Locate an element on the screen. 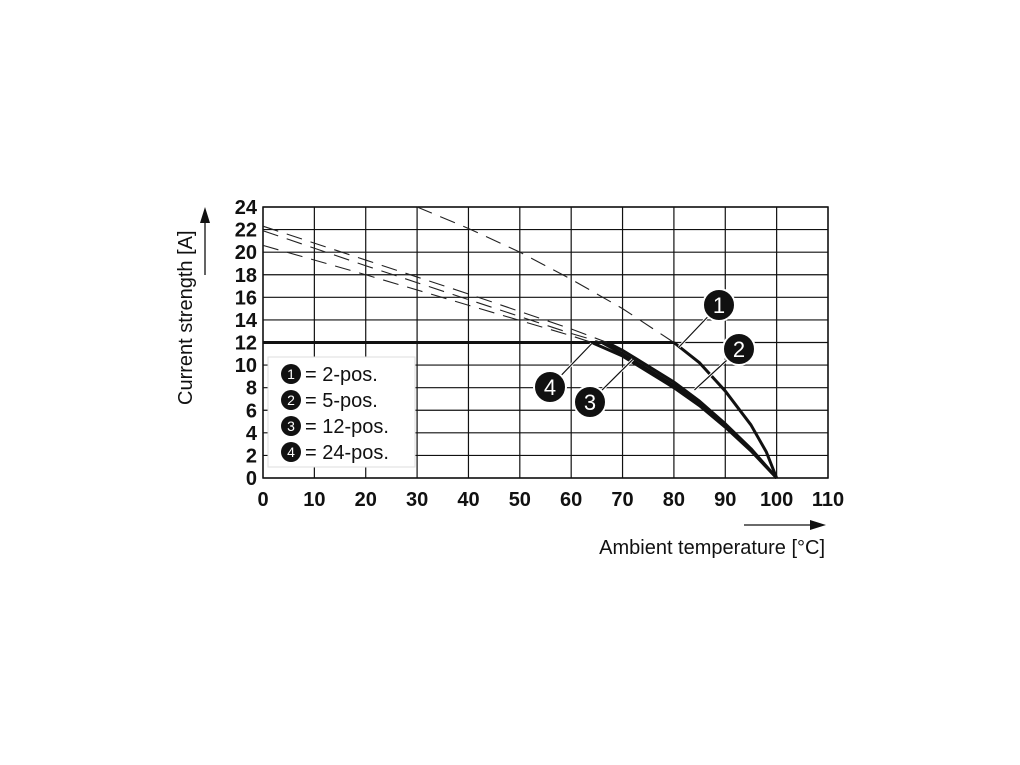 The image size is (1020, 765). curve-4-dashed is located at coordinates (427, 294).